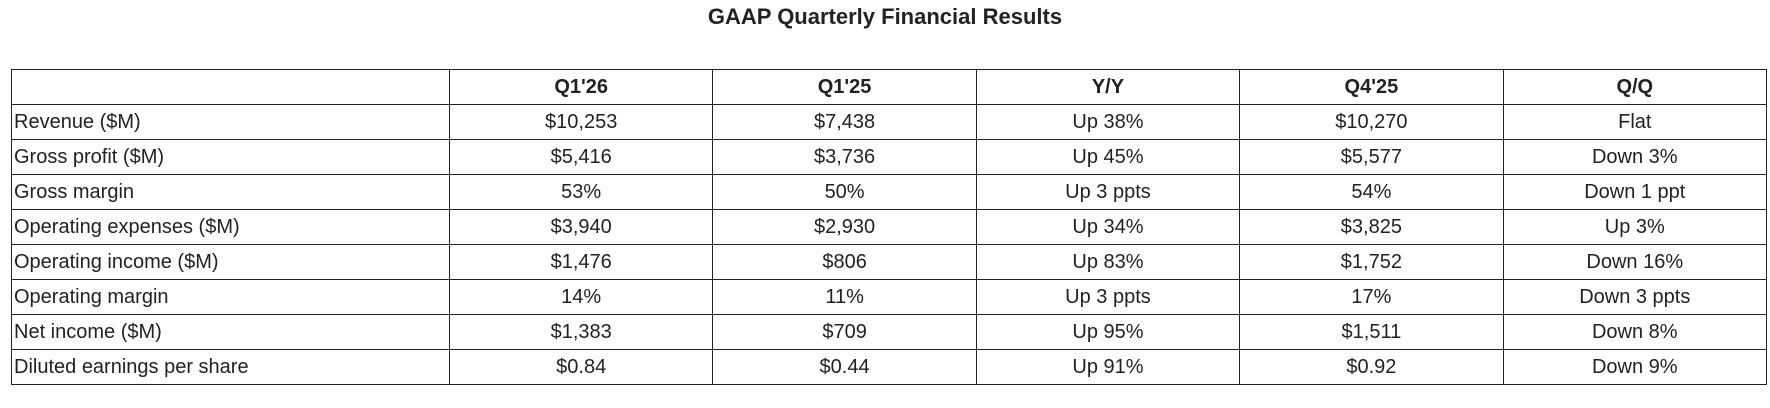 The height and width of the screenshot is (408, 1770). I want to click on table-cell: $709, so click(844, 332).